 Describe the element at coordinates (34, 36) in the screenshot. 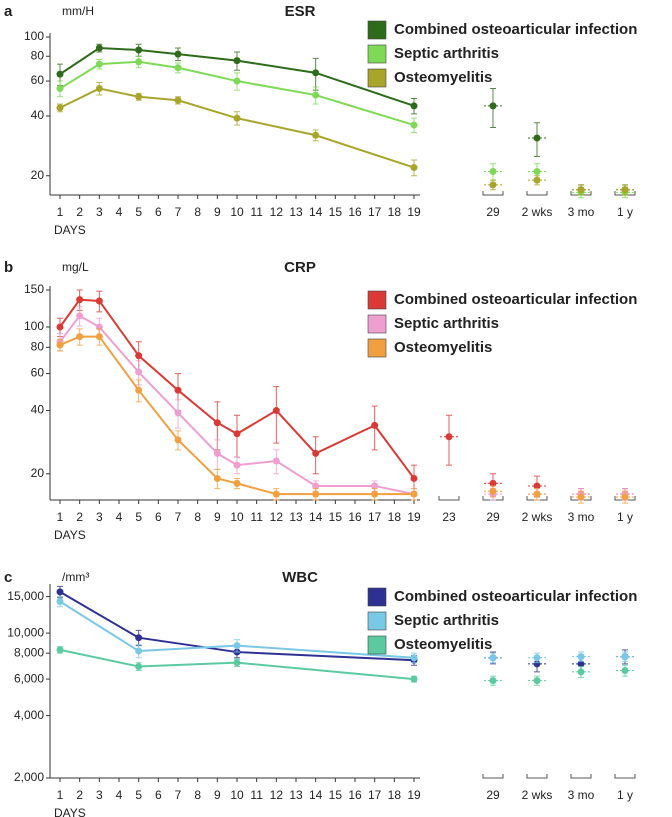

I see `y-tick-label: 100` at that location.